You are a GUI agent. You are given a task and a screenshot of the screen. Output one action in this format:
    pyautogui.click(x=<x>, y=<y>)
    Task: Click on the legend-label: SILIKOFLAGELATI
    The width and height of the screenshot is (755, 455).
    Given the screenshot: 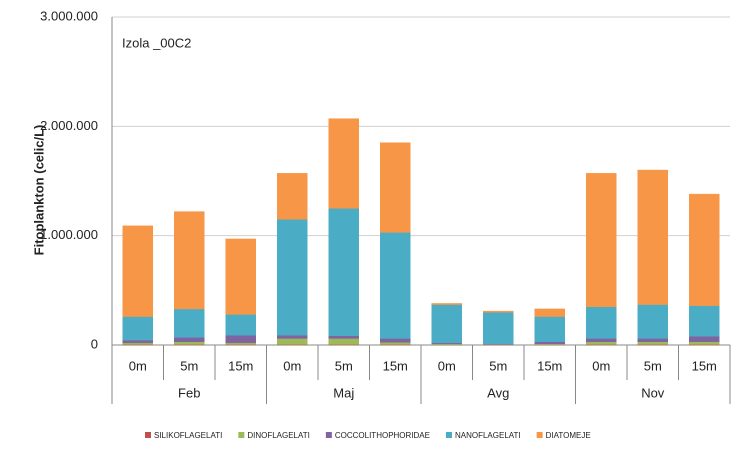 What is the action you would take?
    pyautogui.click(x=188, y=435)
    